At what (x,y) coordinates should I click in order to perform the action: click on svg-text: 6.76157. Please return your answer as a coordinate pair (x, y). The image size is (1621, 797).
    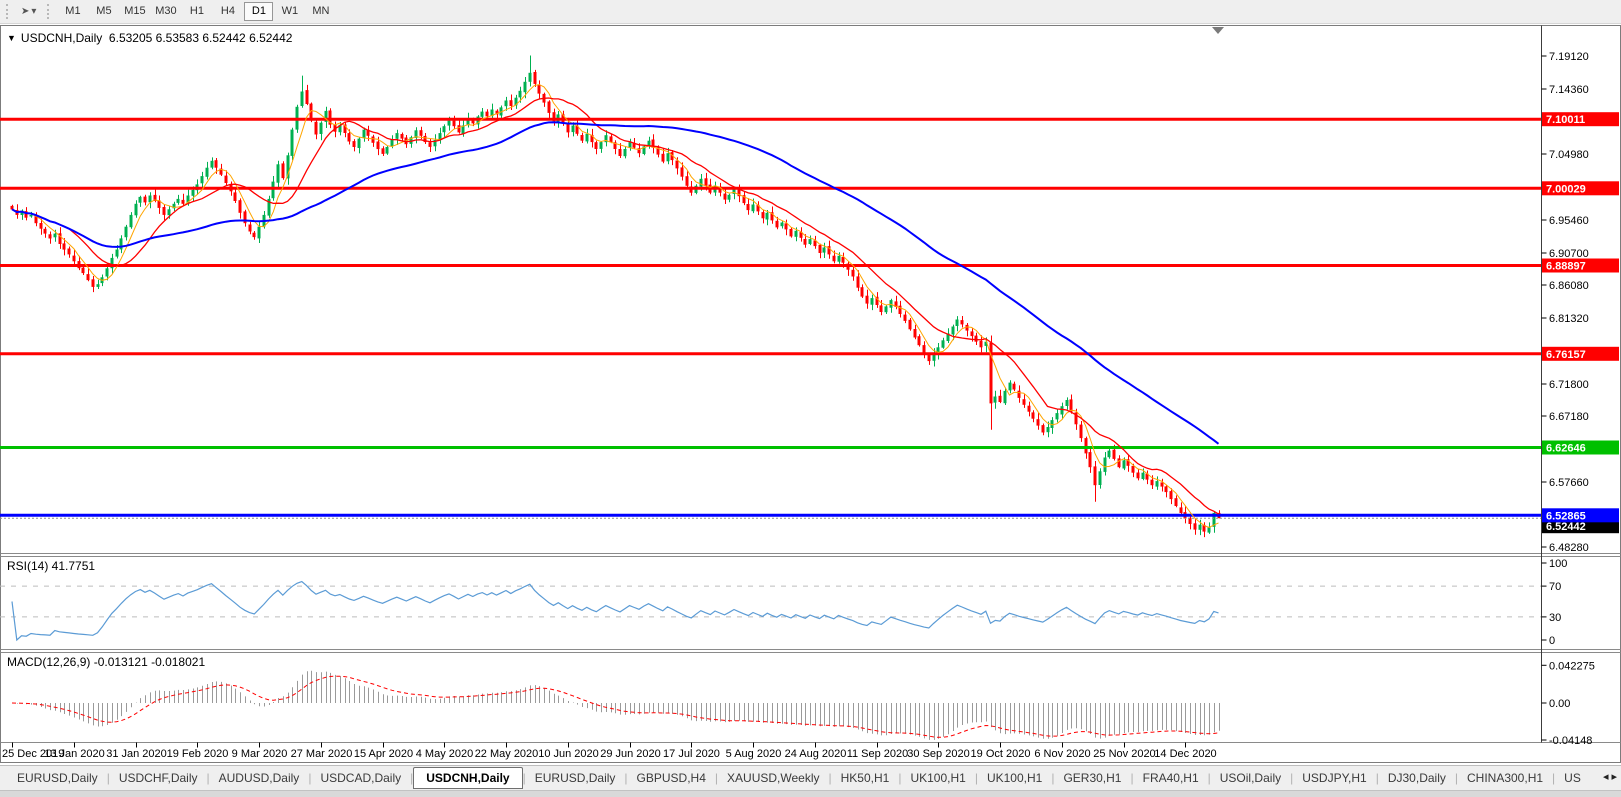
    Looking at the image, I should click on (1566, 355).